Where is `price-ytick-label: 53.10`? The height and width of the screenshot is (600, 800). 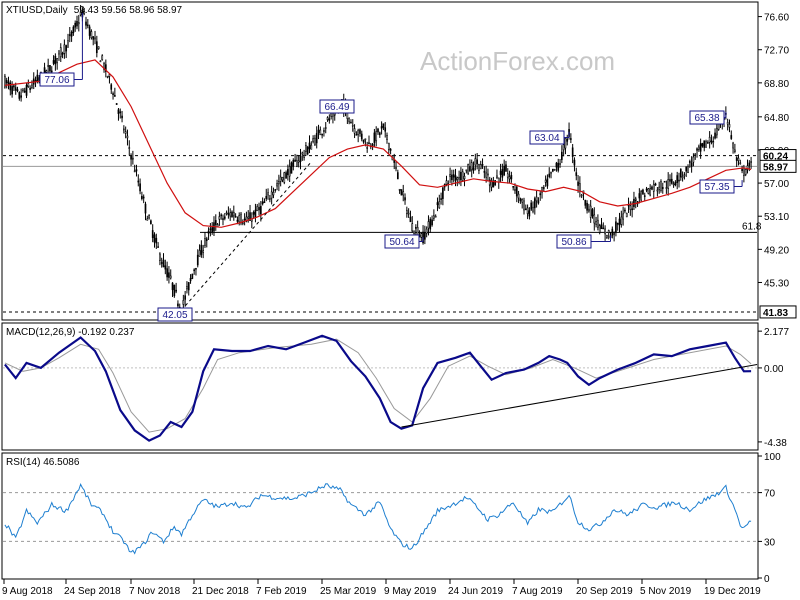
price-ytick-label: 53.10 is located at coordinates (776, 217).